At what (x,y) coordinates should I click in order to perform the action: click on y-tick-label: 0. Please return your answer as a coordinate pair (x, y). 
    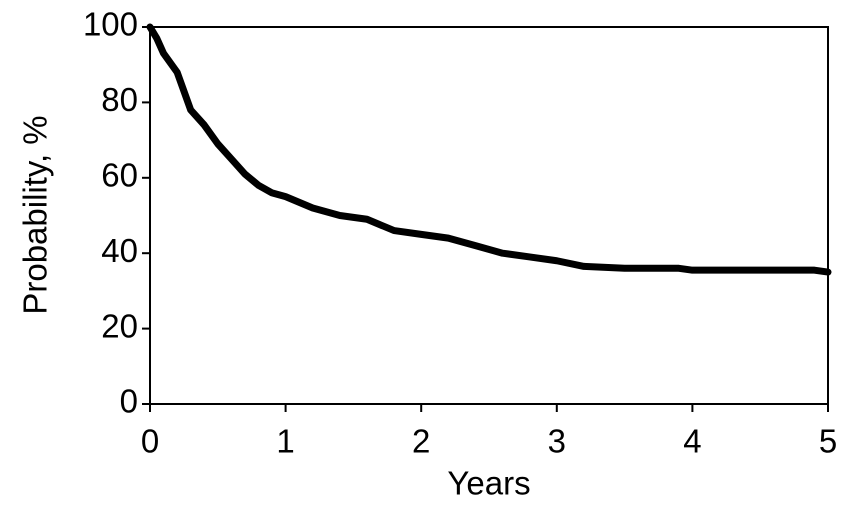
    Looking at the image, I should click on (129, 401).